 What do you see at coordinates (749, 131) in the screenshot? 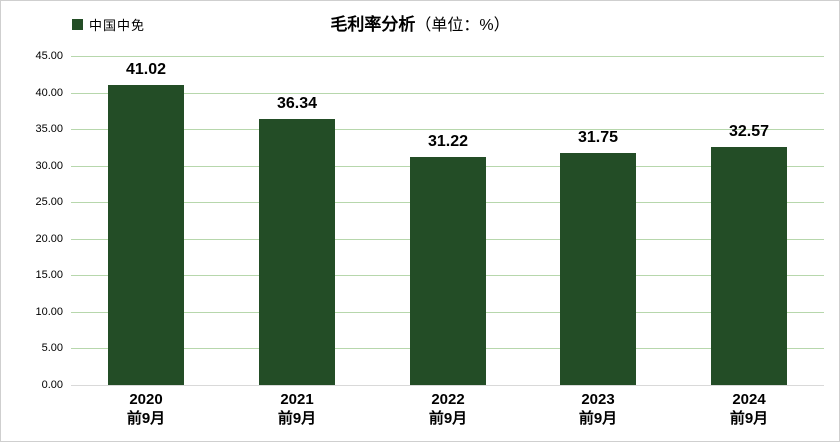
I see `bar-value-label: 32.57` at bounding box center [749, 131].